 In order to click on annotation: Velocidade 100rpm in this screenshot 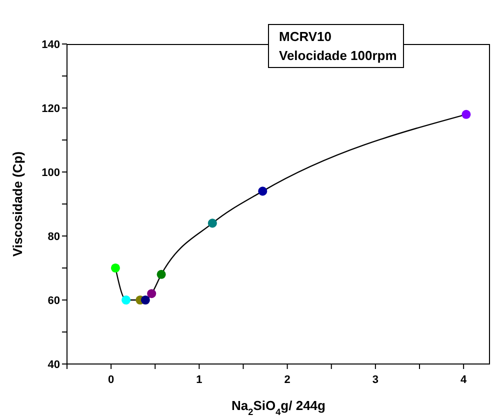, I will do `click(338, 56)`.